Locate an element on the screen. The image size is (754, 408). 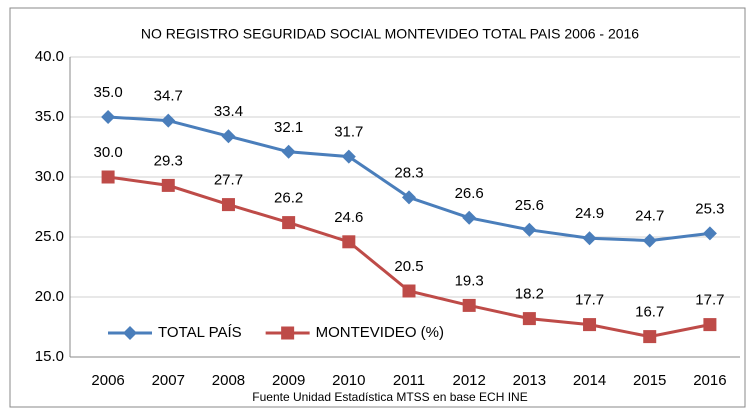
data-label: 24.7 is located at coordinates (649, 216).